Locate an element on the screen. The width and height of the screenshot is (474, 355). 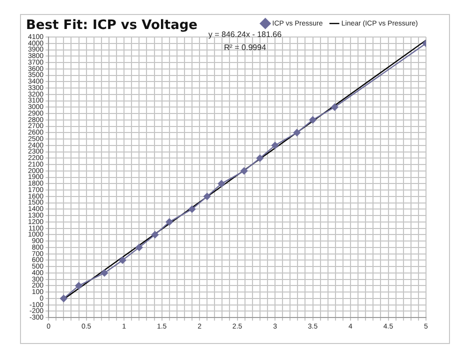
annotation: y = 846.24x - 181.66 is located at coordinates (245, 34).